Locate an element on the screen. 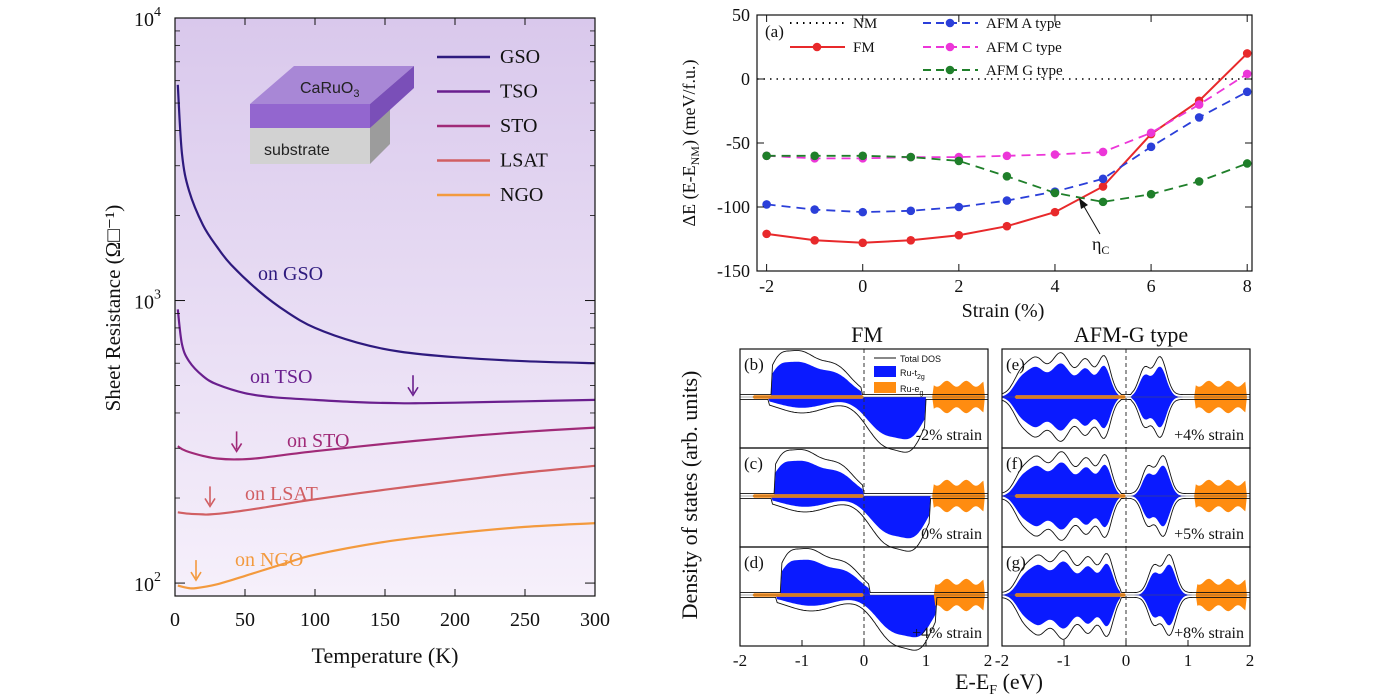  x-tick-label: -1 is located at coordinates (802, 660).